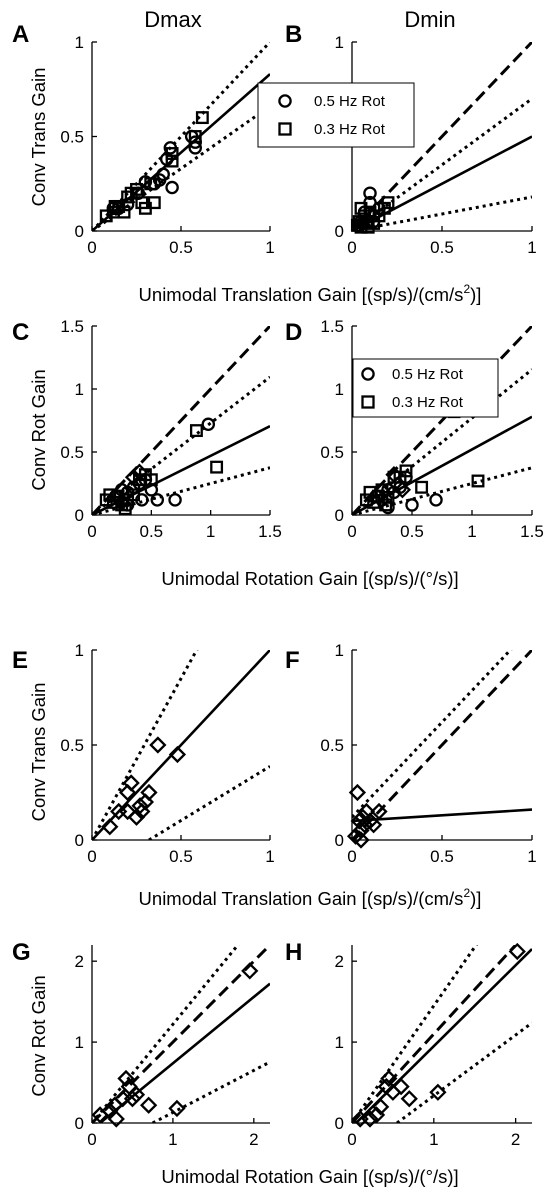  Describe the element at coordinates (336, 115) in the screenshot. I see `legend-top: 0.5 Hz Rot 0.3 Hz Rot` at that location.